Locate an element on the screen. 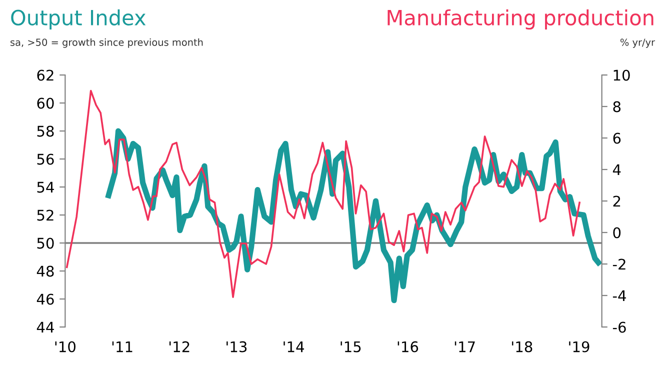 The image size is (665, 375). y2-tick-label: -2 is located at coordinates (619, 264).